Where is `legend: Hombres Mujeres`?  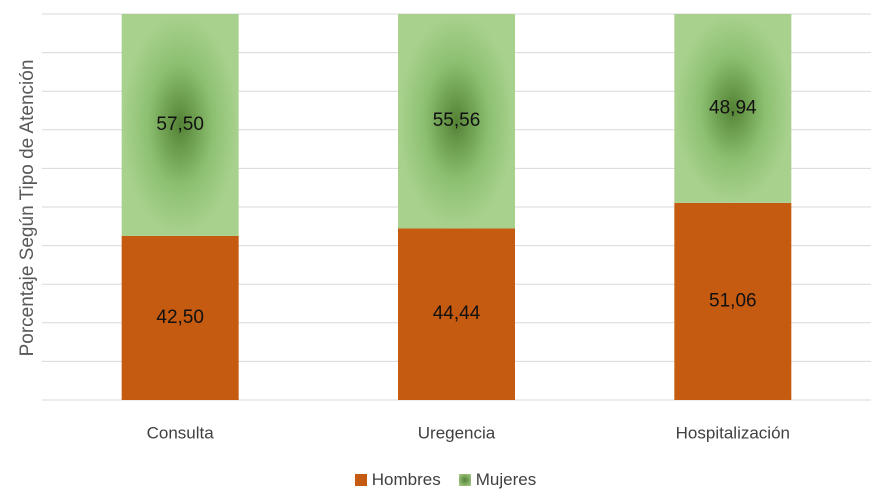 legend: Hombres Mujeres is located at coordinates (445, 480).